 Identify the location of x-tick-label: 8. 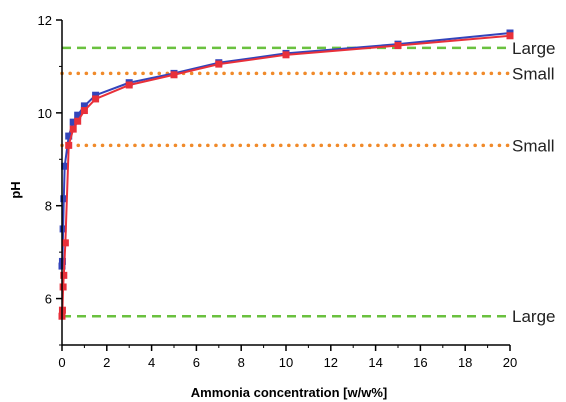
(241, 362).